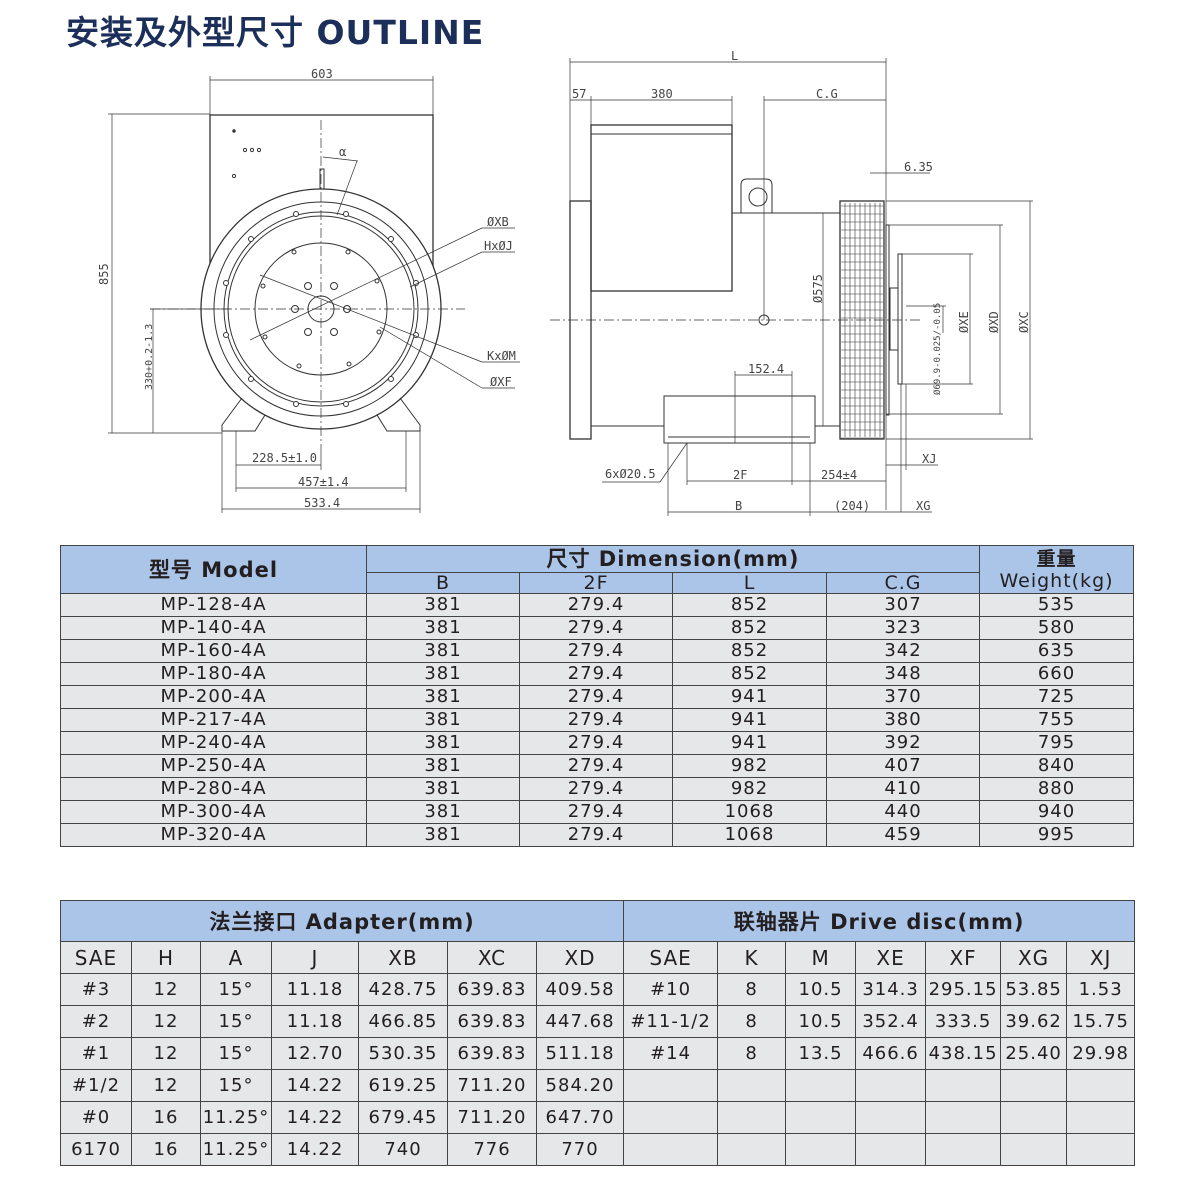 This screenshot has width=1185, height=1195. I want to click on table-cell: 323, so click(903, 628).